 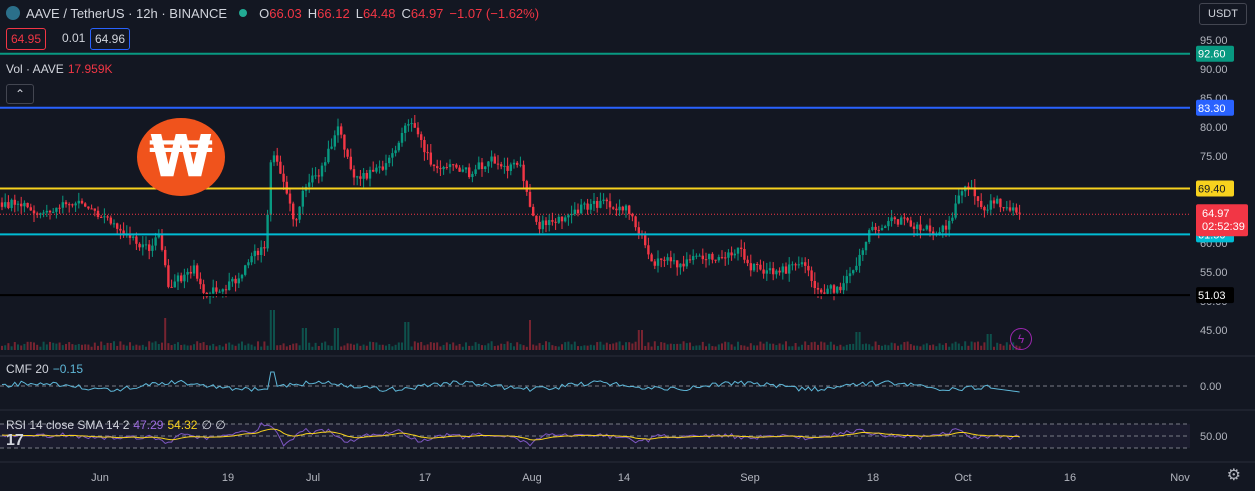 What do you see at coordinates (1233, 475) in the screenshot?
I see `gear-icon: ⚙` at bounding box center [1233, 475].